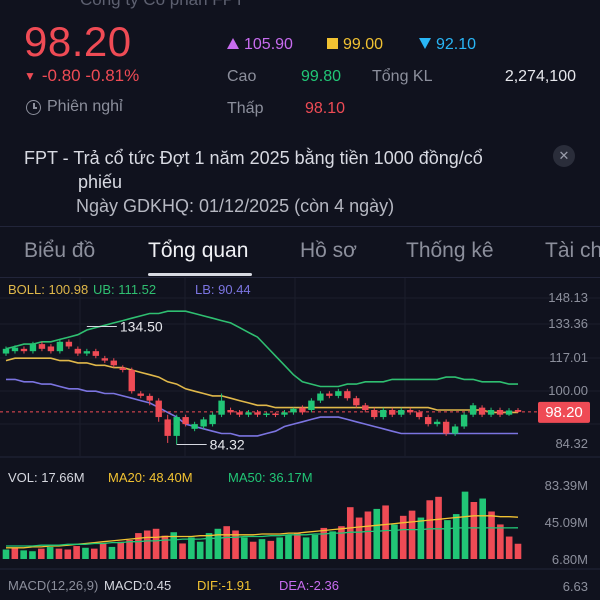 This screenshot has width=600, height=600. I want to click on session-status: Phiên nghỉ, so click(74, 107).